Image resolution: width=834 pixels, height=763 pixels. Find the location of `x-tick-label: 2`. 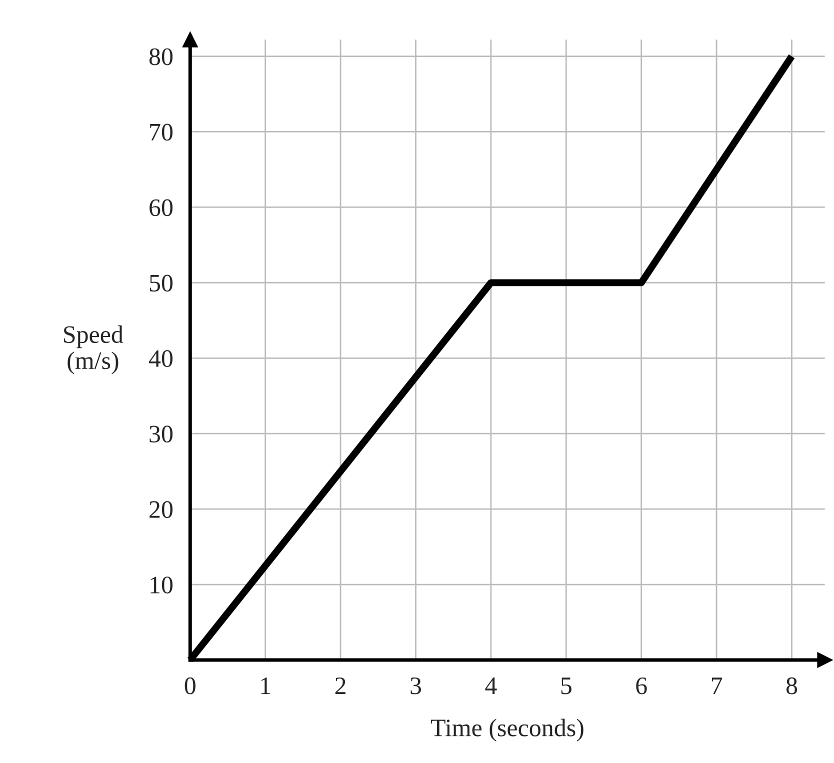

x-tick-label: 2 is located at coordinates (340, 685).